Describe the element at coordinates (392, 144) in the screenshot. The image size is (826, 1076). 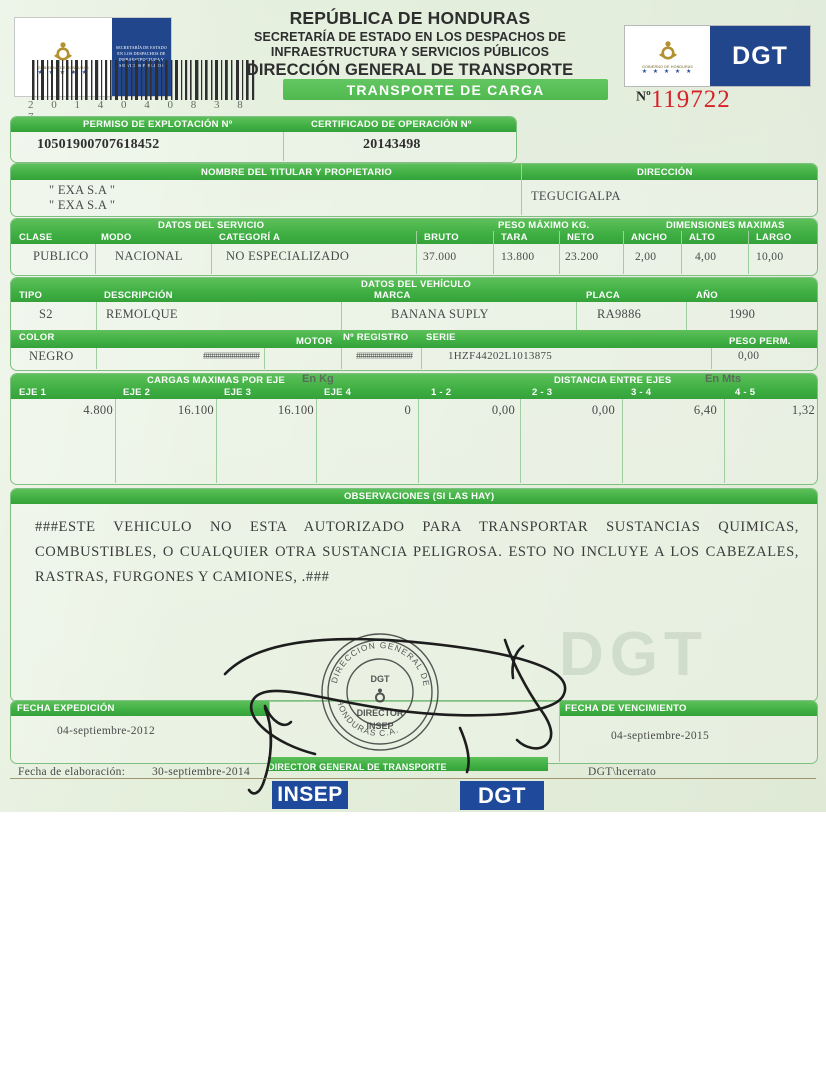
I see `certificate-number-value: 20143498` at that location.